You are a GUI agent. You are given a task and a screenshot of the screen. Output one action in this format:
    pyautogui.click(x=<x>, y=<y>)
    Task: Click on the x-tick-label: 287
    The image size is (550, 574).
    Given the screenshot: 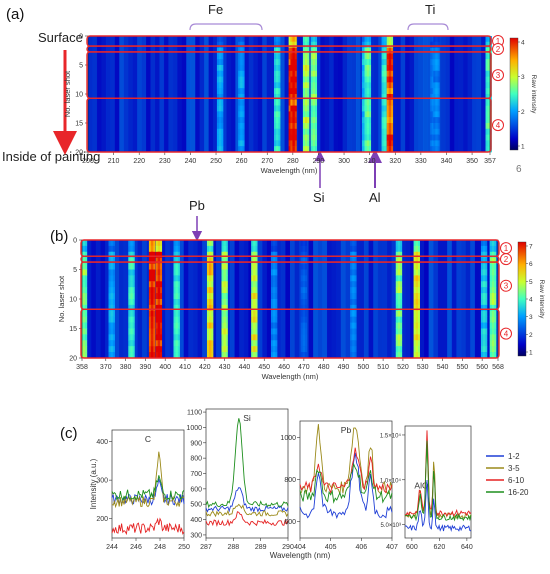 What is the action you would take?
    pyautogui.click(x=206, y=547)
    